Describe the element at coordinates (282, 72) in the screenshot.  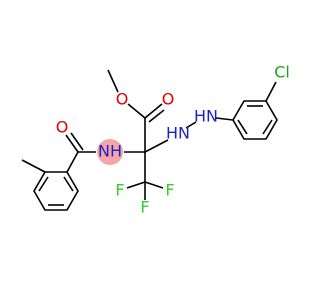
I see `atom-label: Cl` at that location.